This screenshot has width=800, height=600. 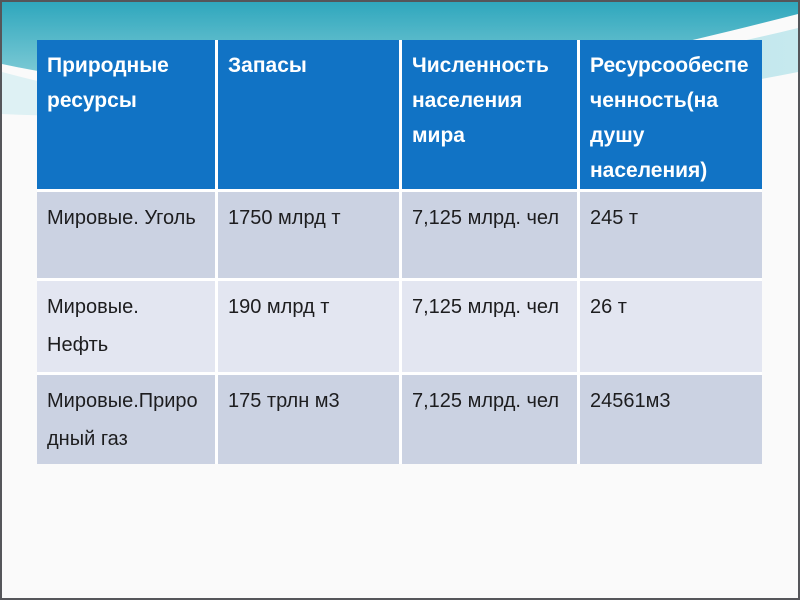 I want to click on header-world-population: Численность населения мира, so click(x=489, y=114).